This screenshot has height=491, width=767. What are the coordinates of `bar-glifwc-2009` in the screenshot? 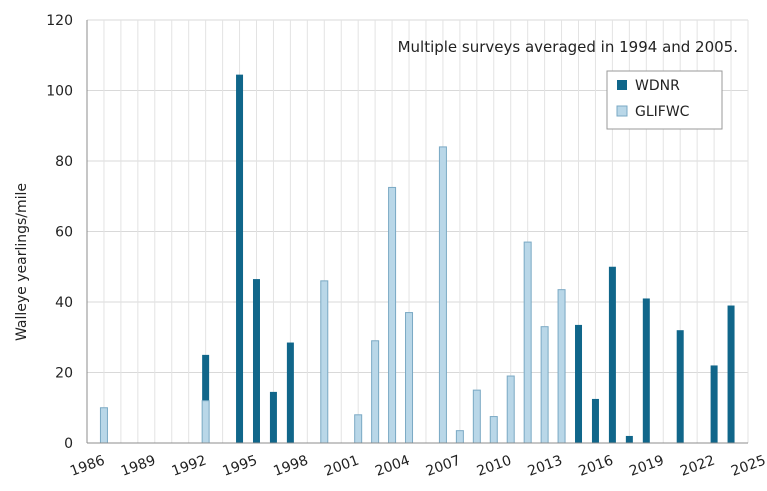 It's located at (476, 416).